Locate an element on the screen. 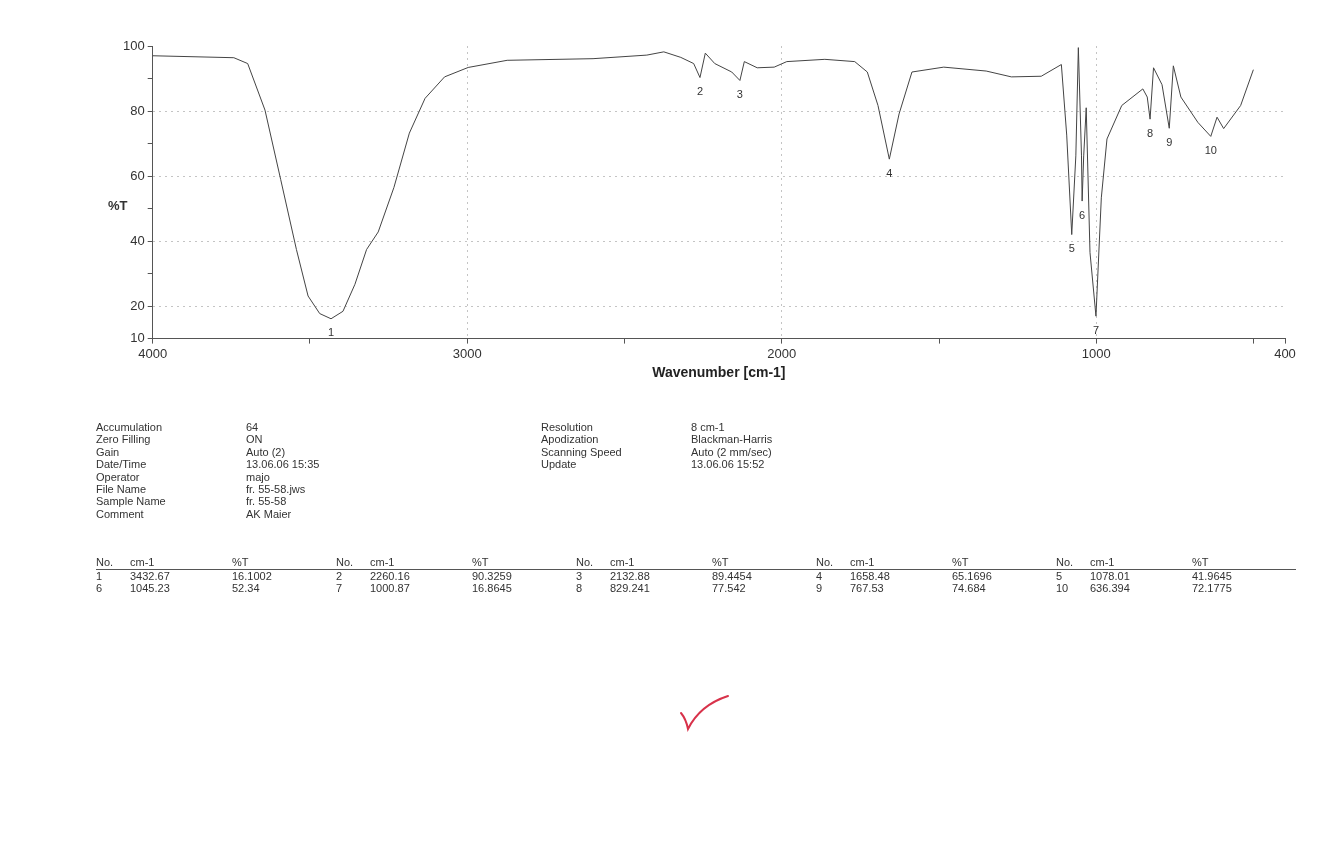 The image size is (1333, 842). annotation: 9 is located at coordinates (1169, 141).